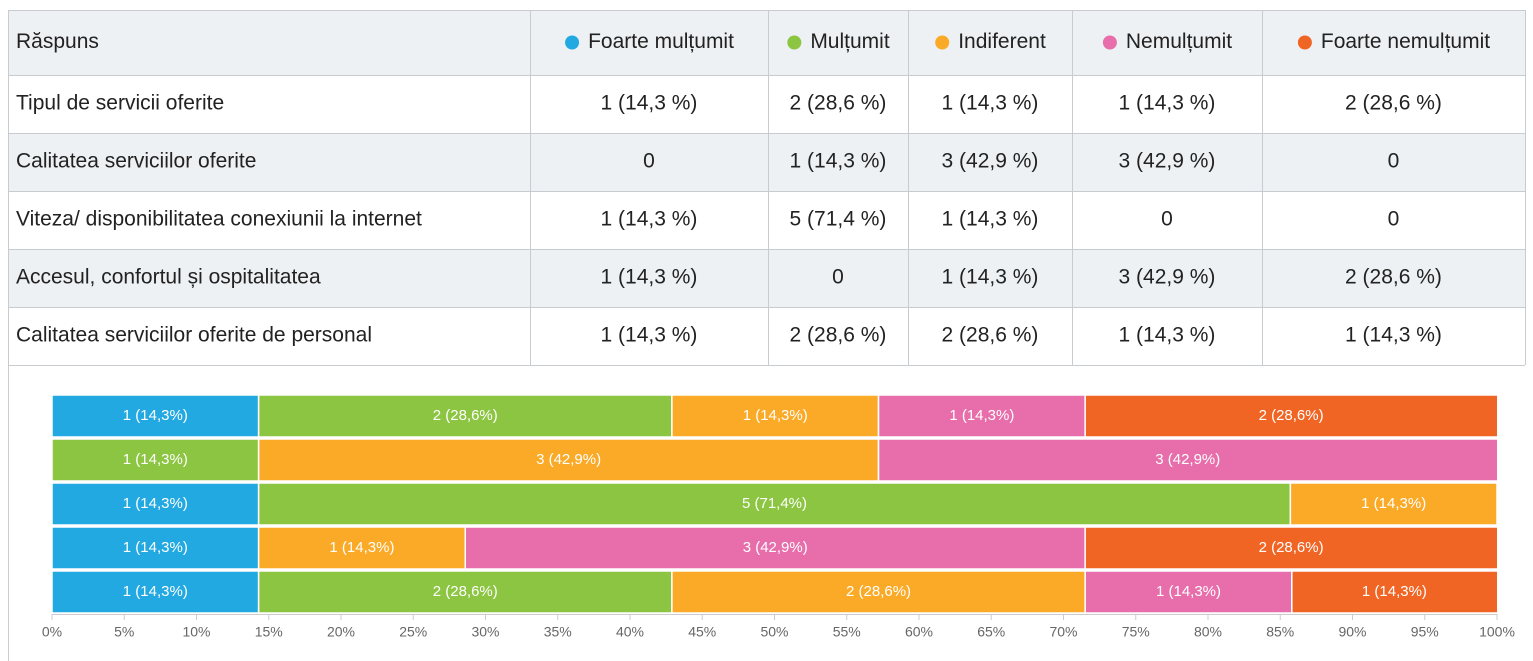  I want to click on row-label: Calitatea serviciilor oferite, so click(136, 161).